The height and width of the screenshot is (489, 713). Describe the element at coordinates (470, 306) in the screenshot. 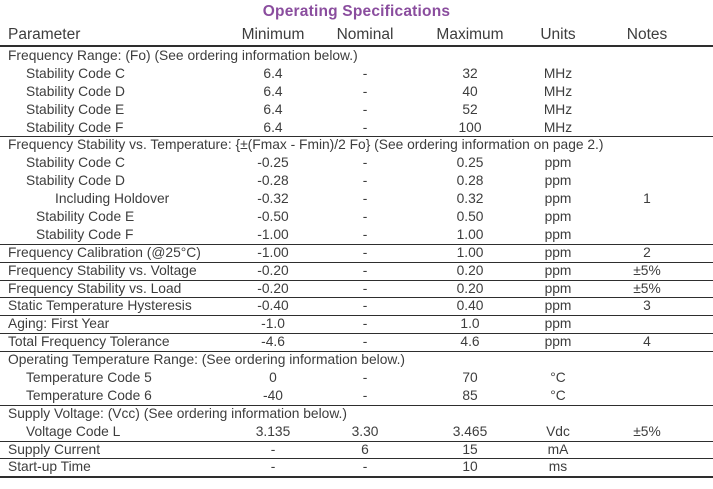

I see `cell-maximum: 0.40` at that location.